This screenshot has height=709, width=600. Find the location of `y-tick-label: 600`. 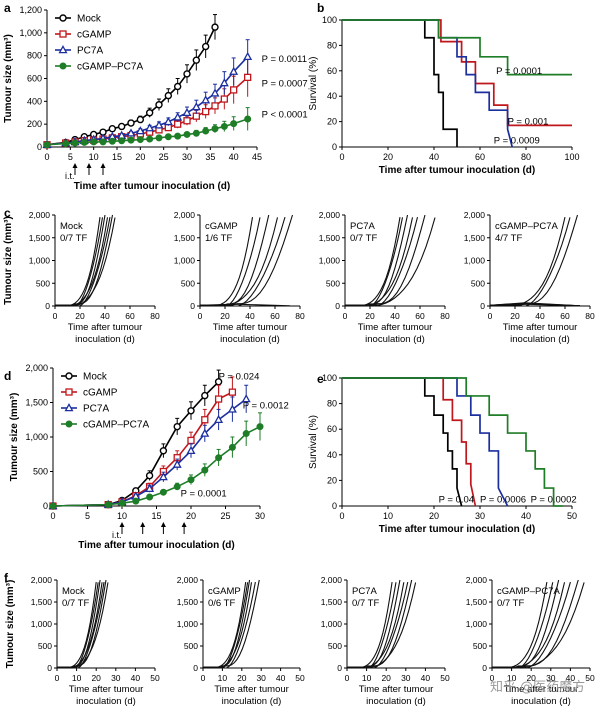

y-tick-label: 600 is located at coordinates (34, 79).